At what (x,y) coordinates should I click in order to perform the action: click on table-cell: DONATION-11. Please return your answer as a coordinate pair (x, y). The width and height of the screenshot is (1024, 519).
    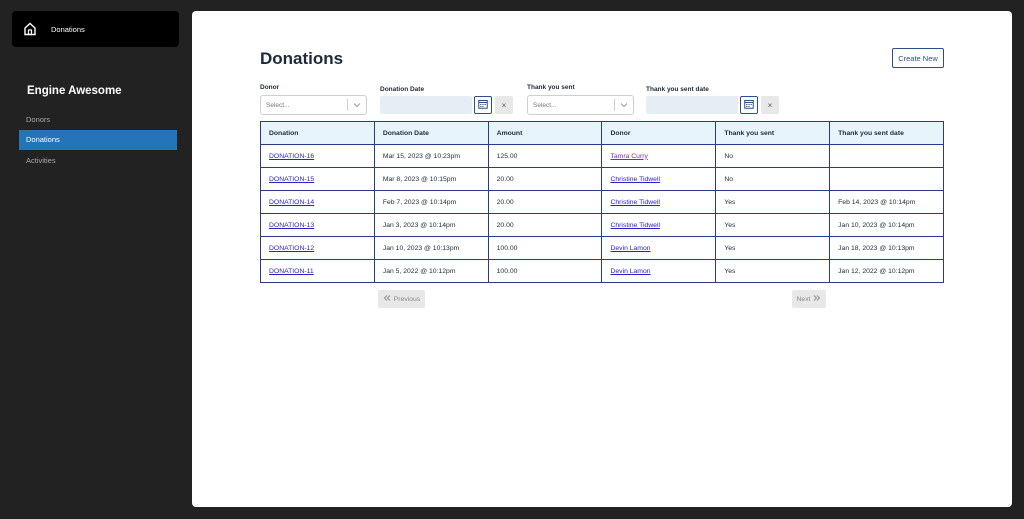
    Looking at the image, I should click on (317, 271).